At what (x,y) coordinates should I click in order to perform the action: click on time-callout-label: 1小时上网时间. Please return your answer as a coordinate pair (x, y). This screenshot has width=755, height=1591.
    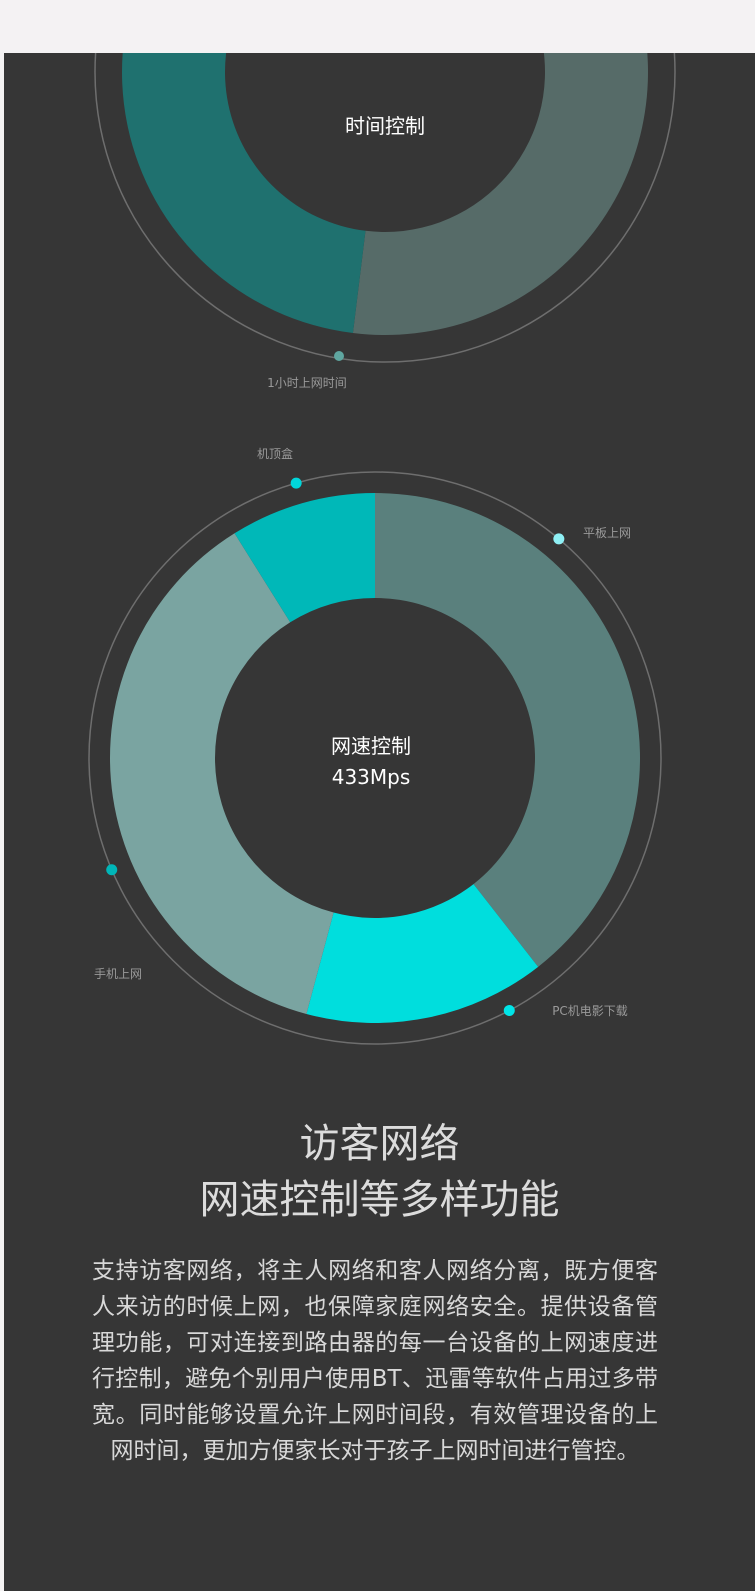
    Looking at the image, I should click on (307, 383).